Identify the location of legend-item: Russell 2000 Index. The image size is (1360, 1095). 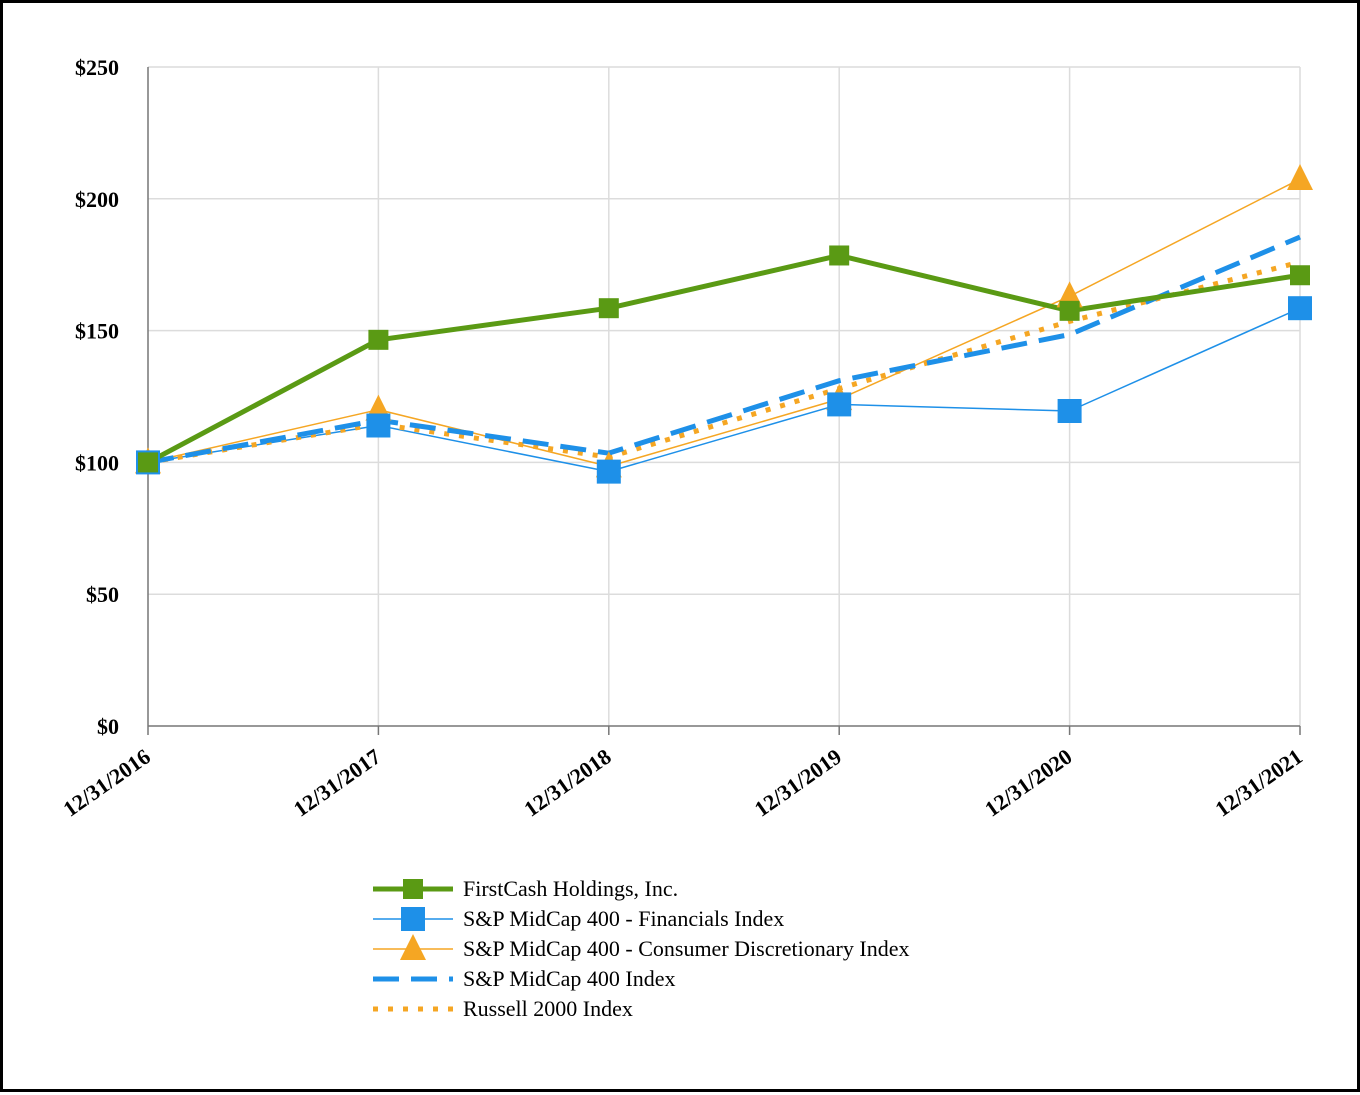
(503, 1008).